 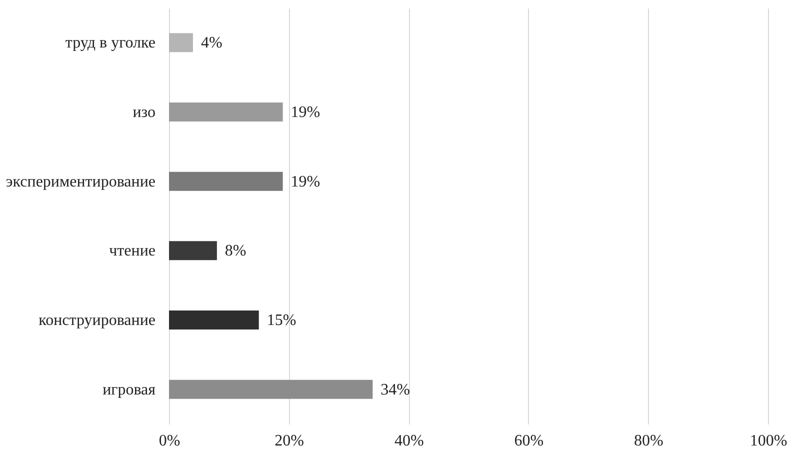 What do you see at coordinates (769, 441) in the screenshot?
I see `x-tick-label: 100%` at bounding box center [769, 441].